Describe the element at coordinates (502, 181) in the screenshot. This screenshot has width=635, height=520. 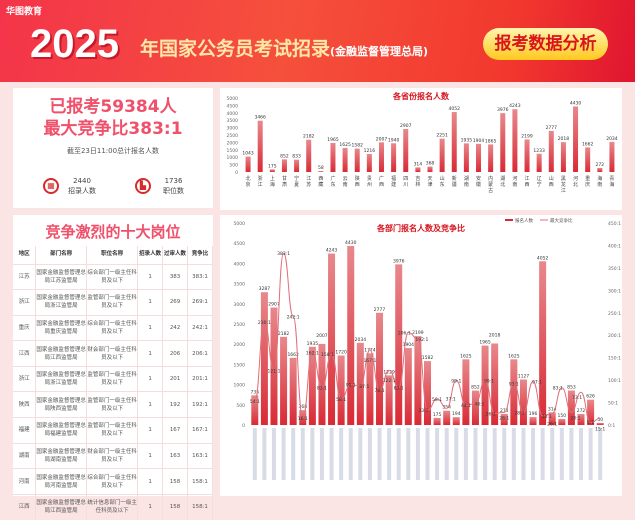
I see `x-tick-label: 湖北` at that location.